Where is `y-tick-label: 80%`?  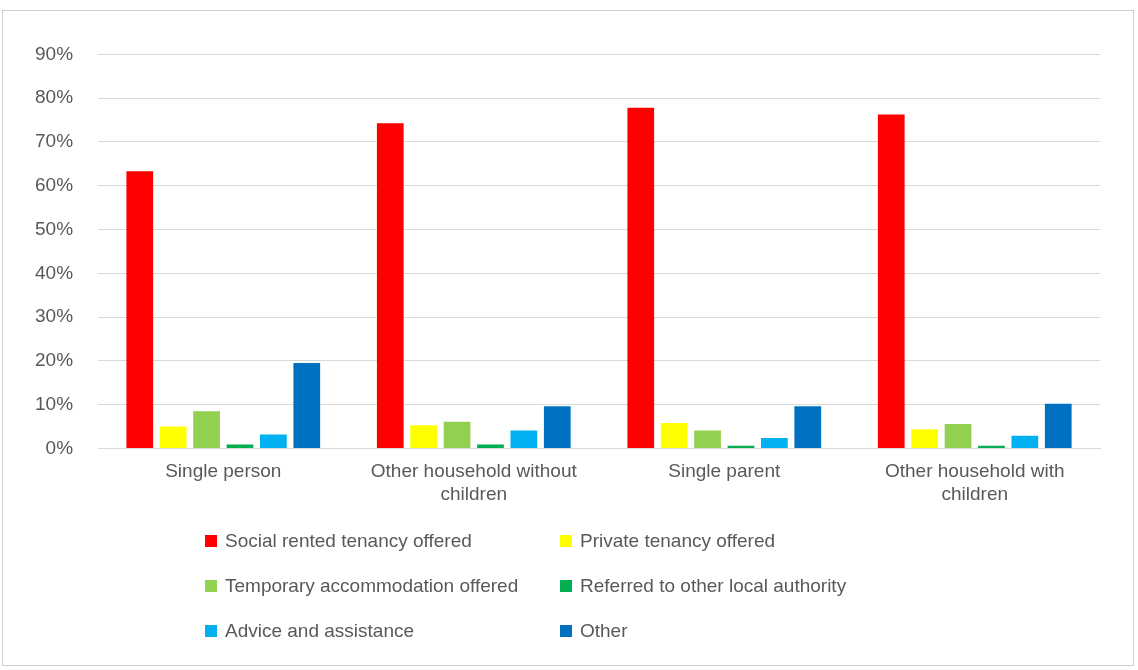 y-tick-label: 80% is located at coordinates (54, 97).